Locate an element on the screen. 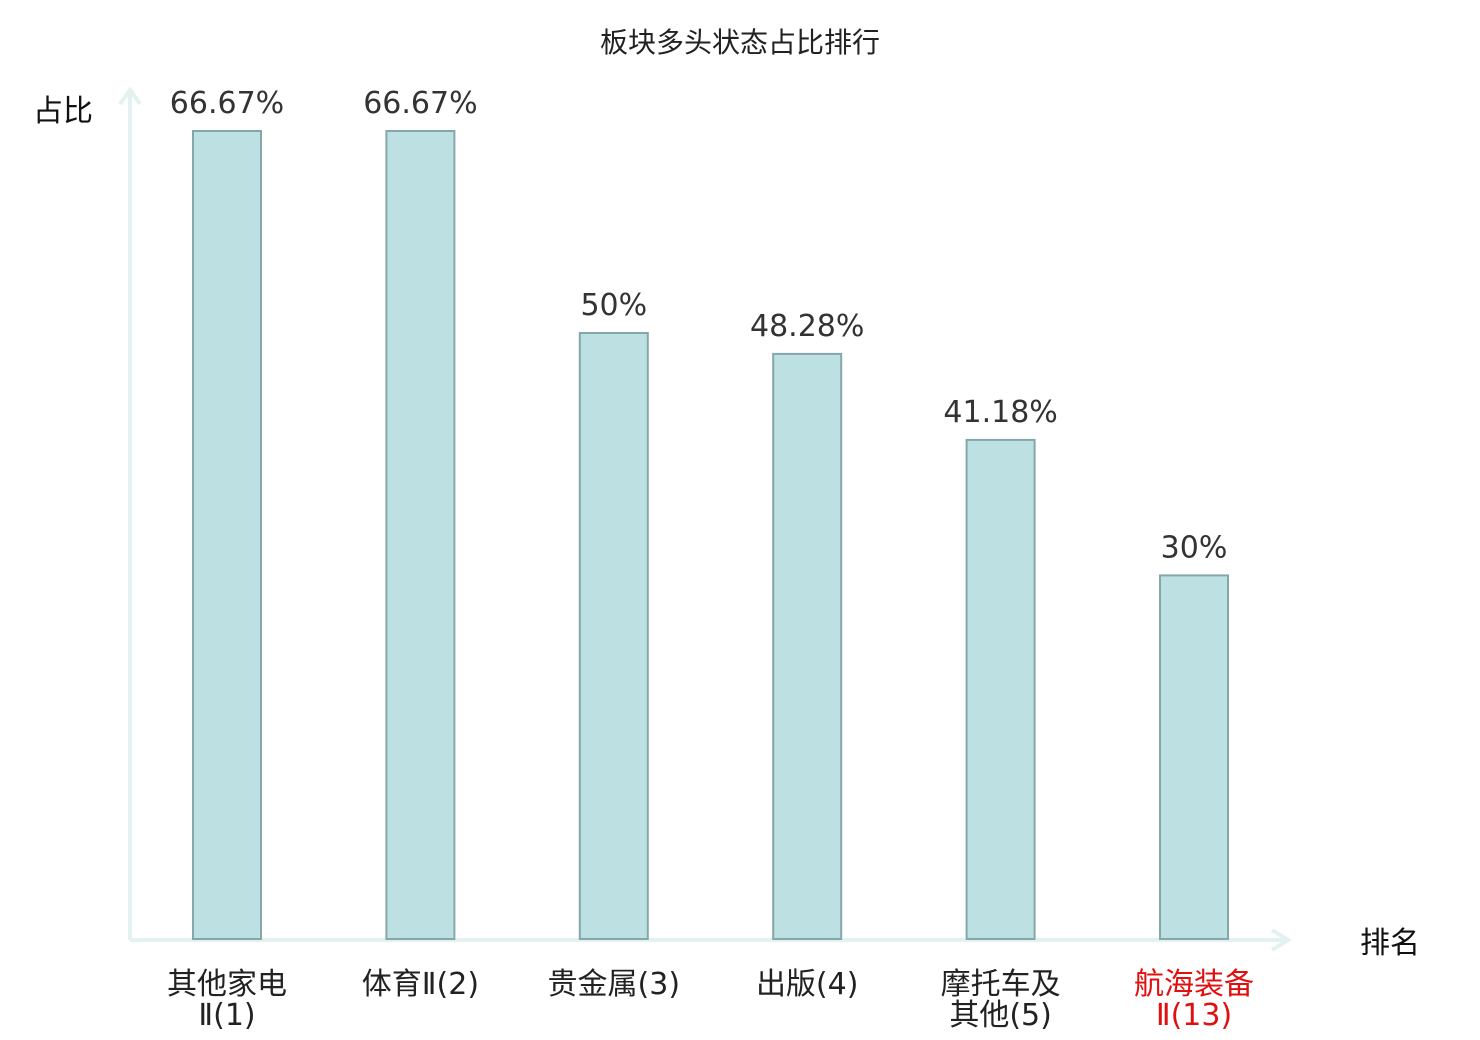  category-label-line: 体育Ⅱ(2) is located at coordinates (420, 984).